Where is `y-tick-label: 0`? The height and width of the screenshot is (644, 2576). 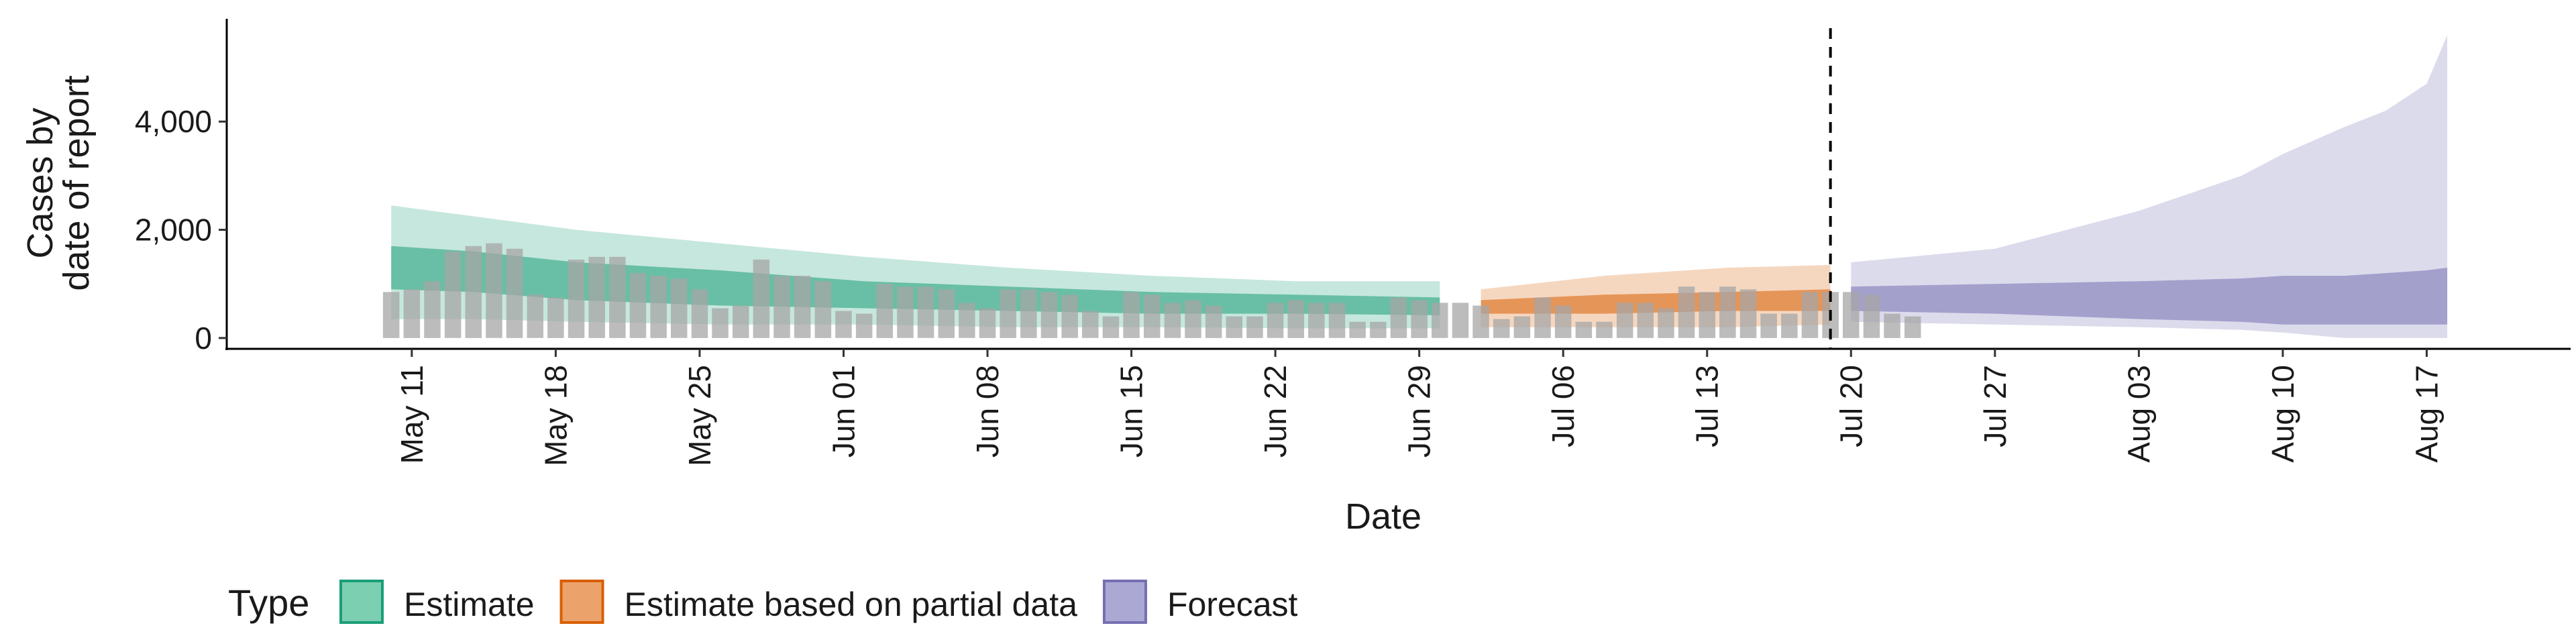 y-tick-label: 0 is located at coordinates (203, 338).